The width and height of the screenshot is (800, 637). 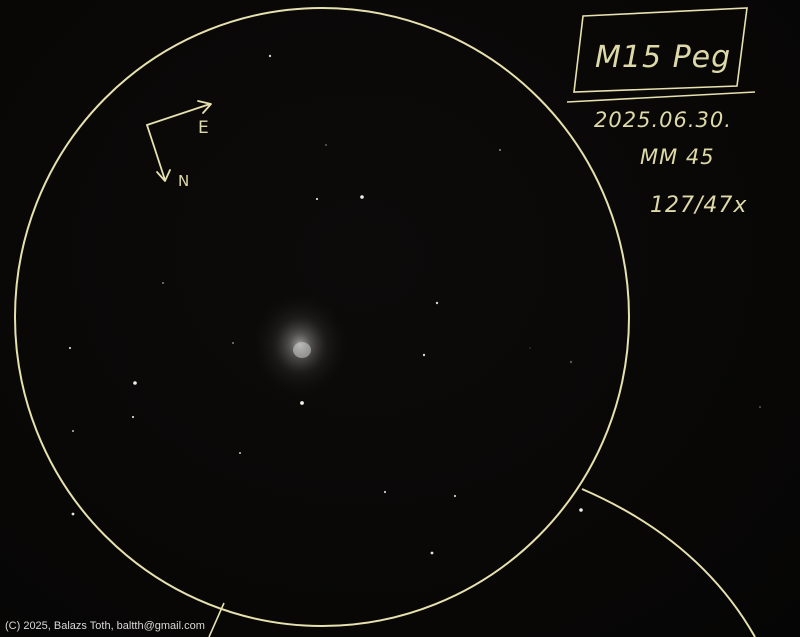 What do you see at coordinates (300, 345) in the screenshot?
I see `globular-cluster` at bounding box center [300, 345].